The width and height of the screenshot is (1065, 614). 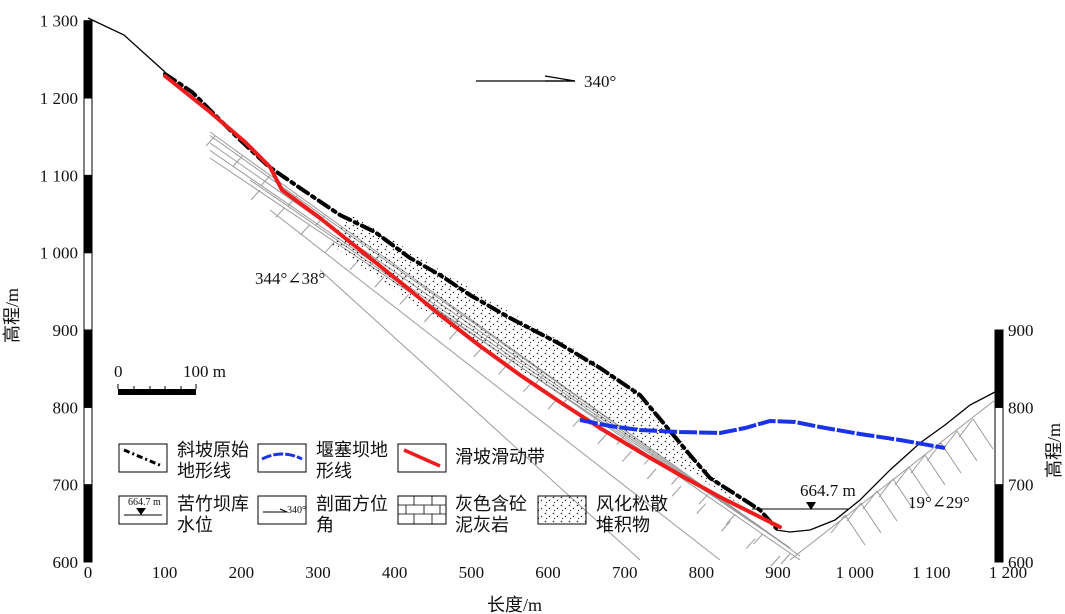 What do you see at coordinates (59, 21) in the screenshot?
I see `y-left-tick-label: 1 300` at bounding box center [59, 21].